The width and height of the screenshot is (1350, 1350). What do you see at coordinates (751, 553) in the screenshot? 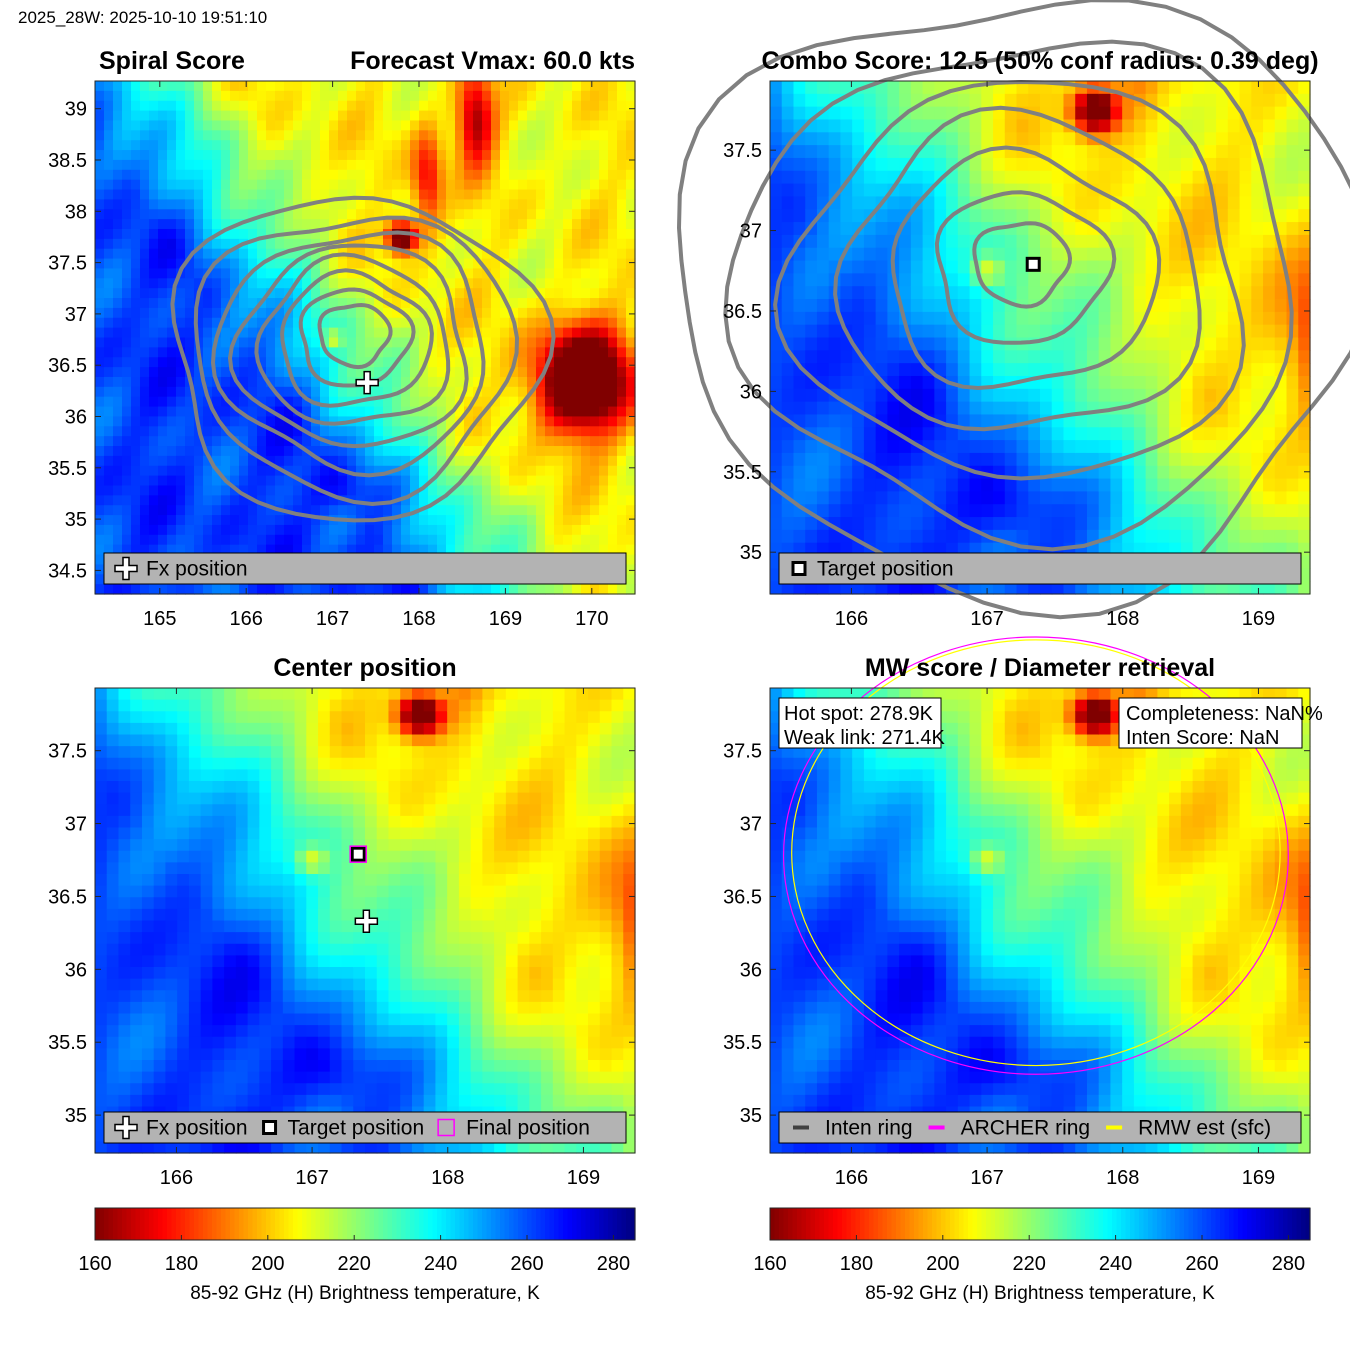
I see `y-tick-label: 35` at bounding box center [751, 553].